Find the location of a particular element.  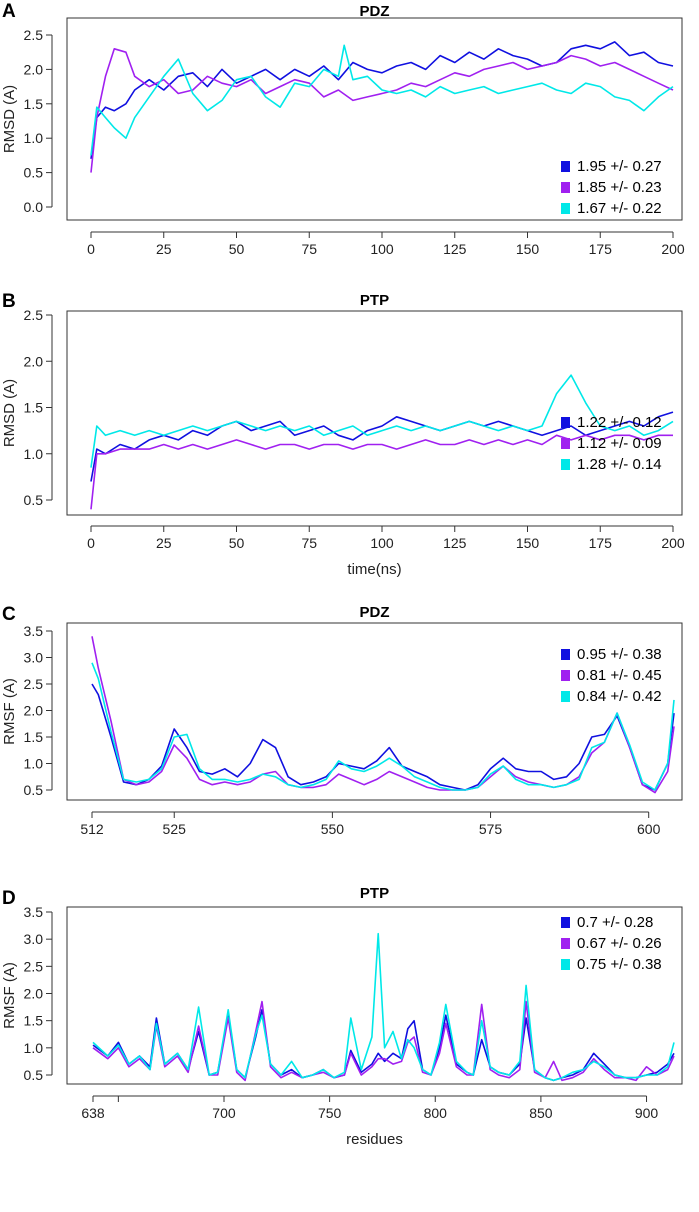

legend-label: 1.85 +/- 0.23 is located at coordinates (619, 187).